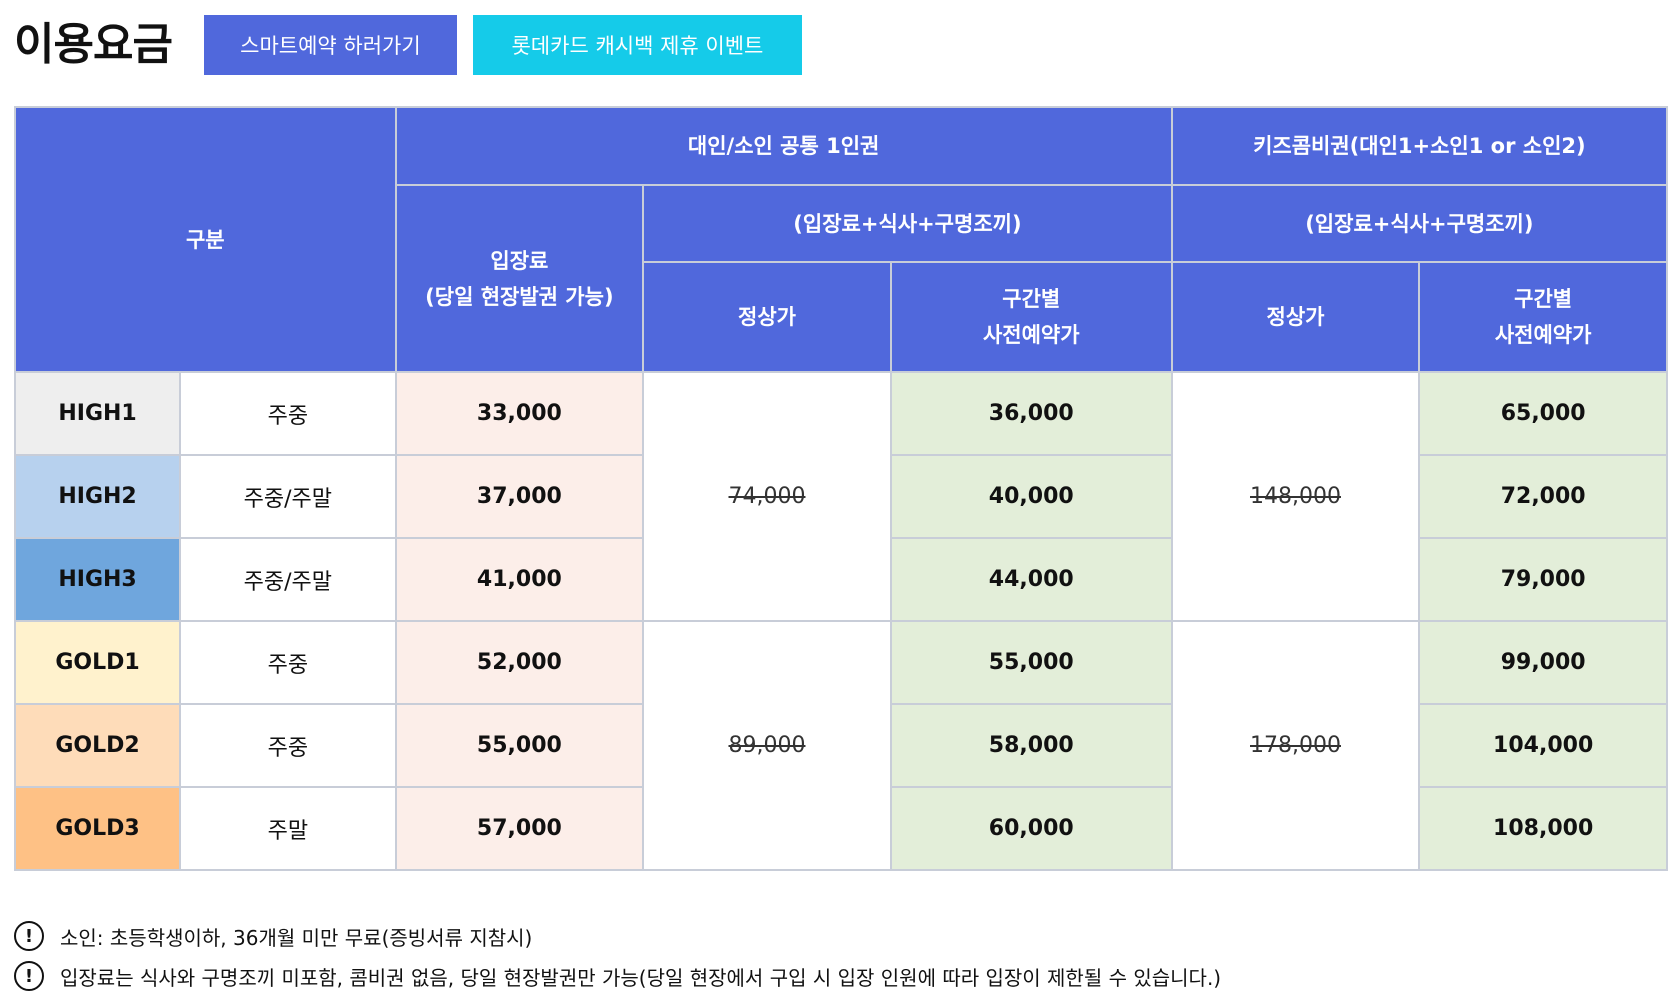 The width and height of the screenshot is (1675, 1002). I want to click on single-reserve-price-cell: 60,000, so click(1031, 828).